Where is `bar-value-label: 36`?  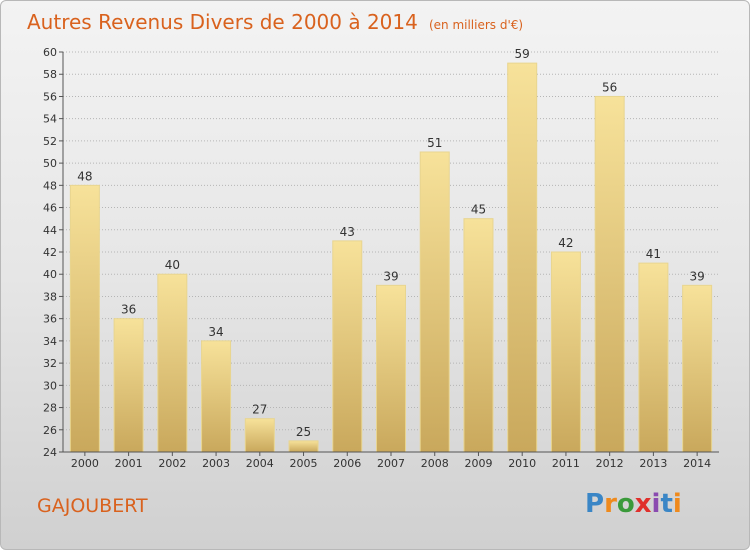
bar-value-label: 36 is located at coordinates (128, 310).